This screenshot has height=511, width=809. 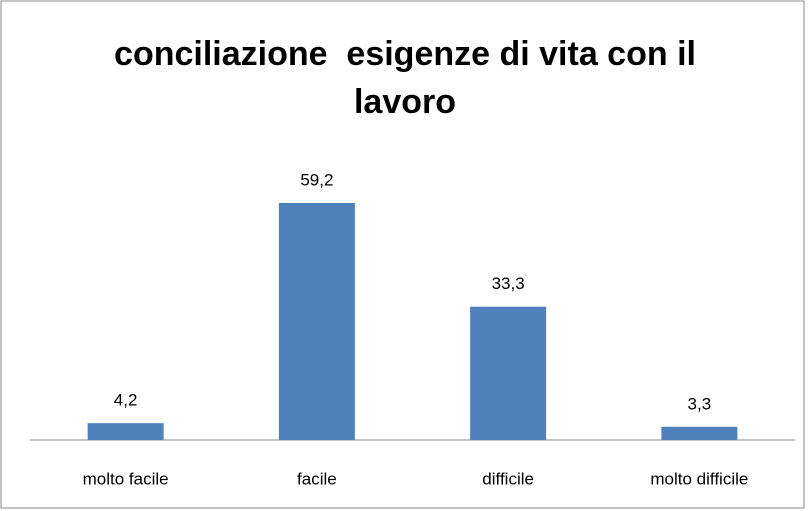 I want to click on value-label: 59,2, so click(x=316, y=179).